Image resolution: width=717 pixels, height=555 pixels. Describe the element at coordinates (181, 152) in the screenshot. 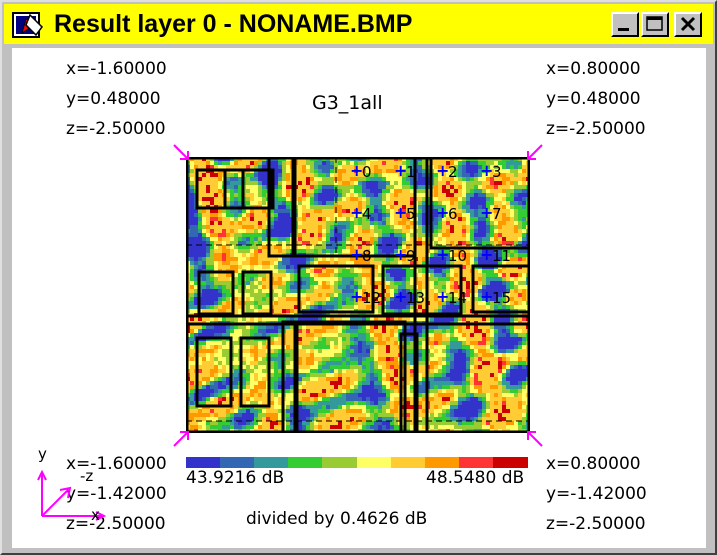

I see `corner-marker-top-left` at that location.